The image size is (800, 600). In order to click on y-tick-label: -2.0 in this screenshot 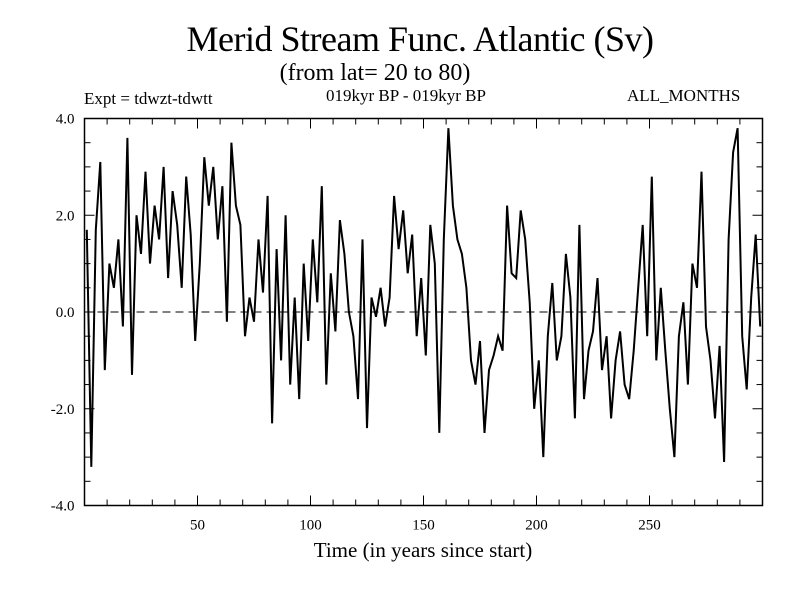, I will do `click(63, 410)`.